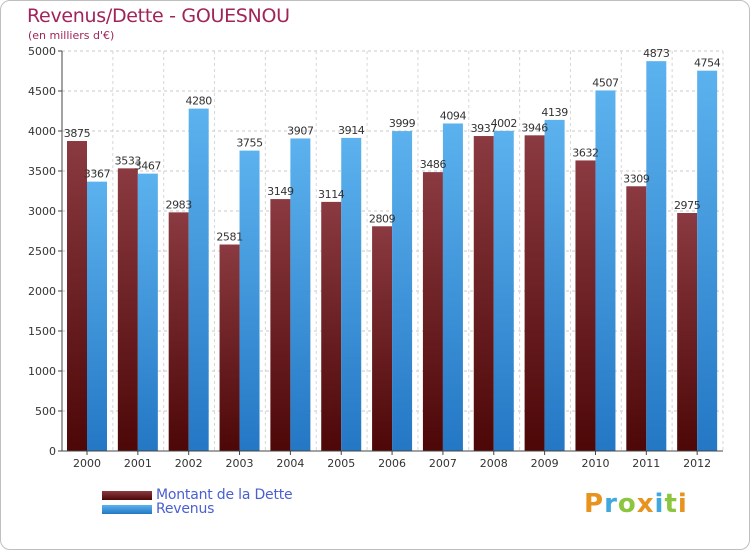 Image resolution: width=750 pixels, height=550 pixels. What do you see at coordinates (707, 63) in the screenshot?
I see `data-label-revenue: 4754` at bounding box center [707, 63].